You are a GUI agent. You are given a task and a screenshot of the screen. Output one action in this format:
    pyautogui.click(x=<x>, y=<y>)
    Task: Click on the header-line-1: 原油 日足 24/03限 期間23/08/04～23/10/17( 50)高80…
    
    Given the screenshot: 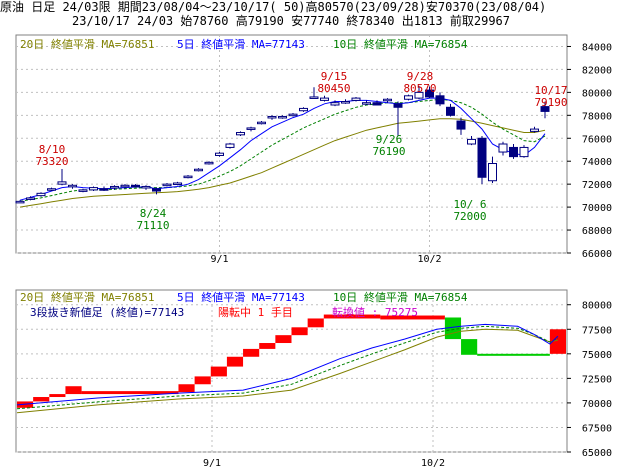 What is the action you would take?
    pyautogui.click(x=312, y=7)
    